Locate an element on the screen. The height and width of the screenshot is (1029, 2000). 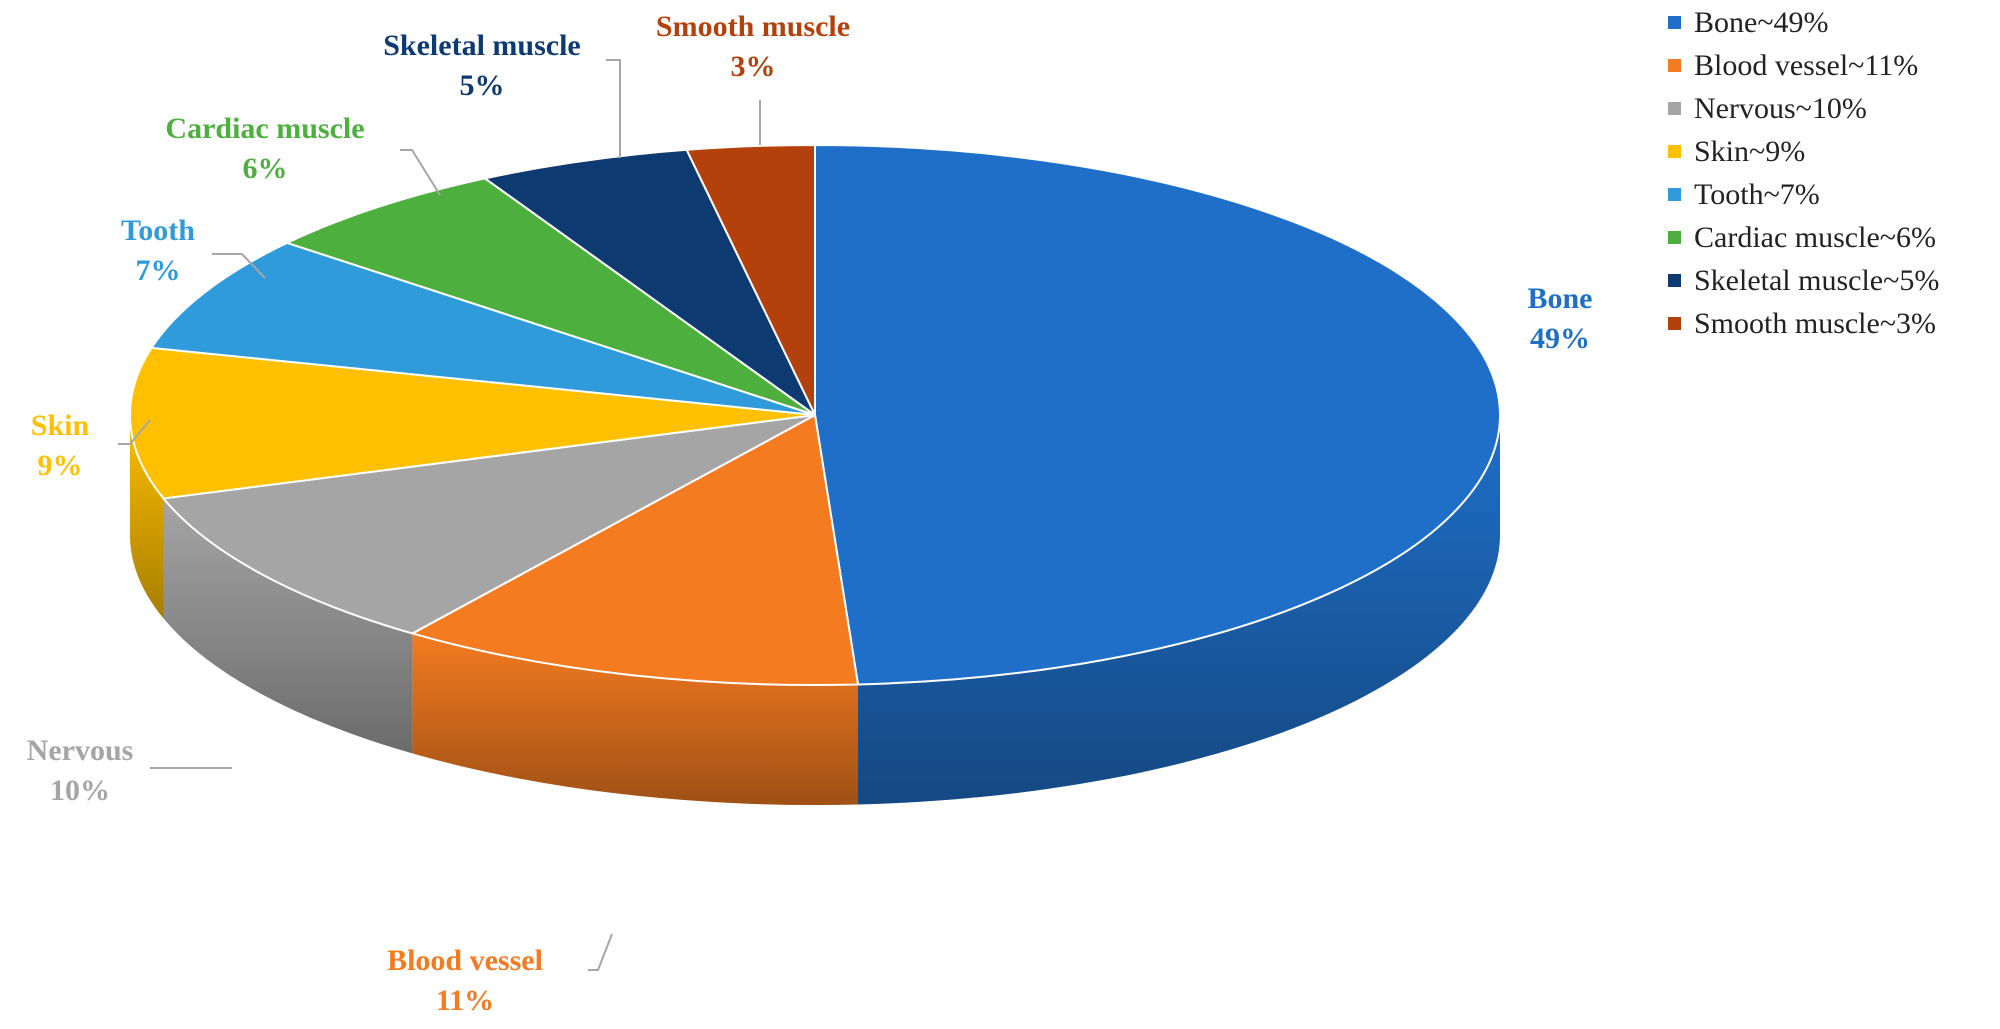
legend-label-smooth-muscle: Smooth muscle~3% is located at coordinates (1815, 323).